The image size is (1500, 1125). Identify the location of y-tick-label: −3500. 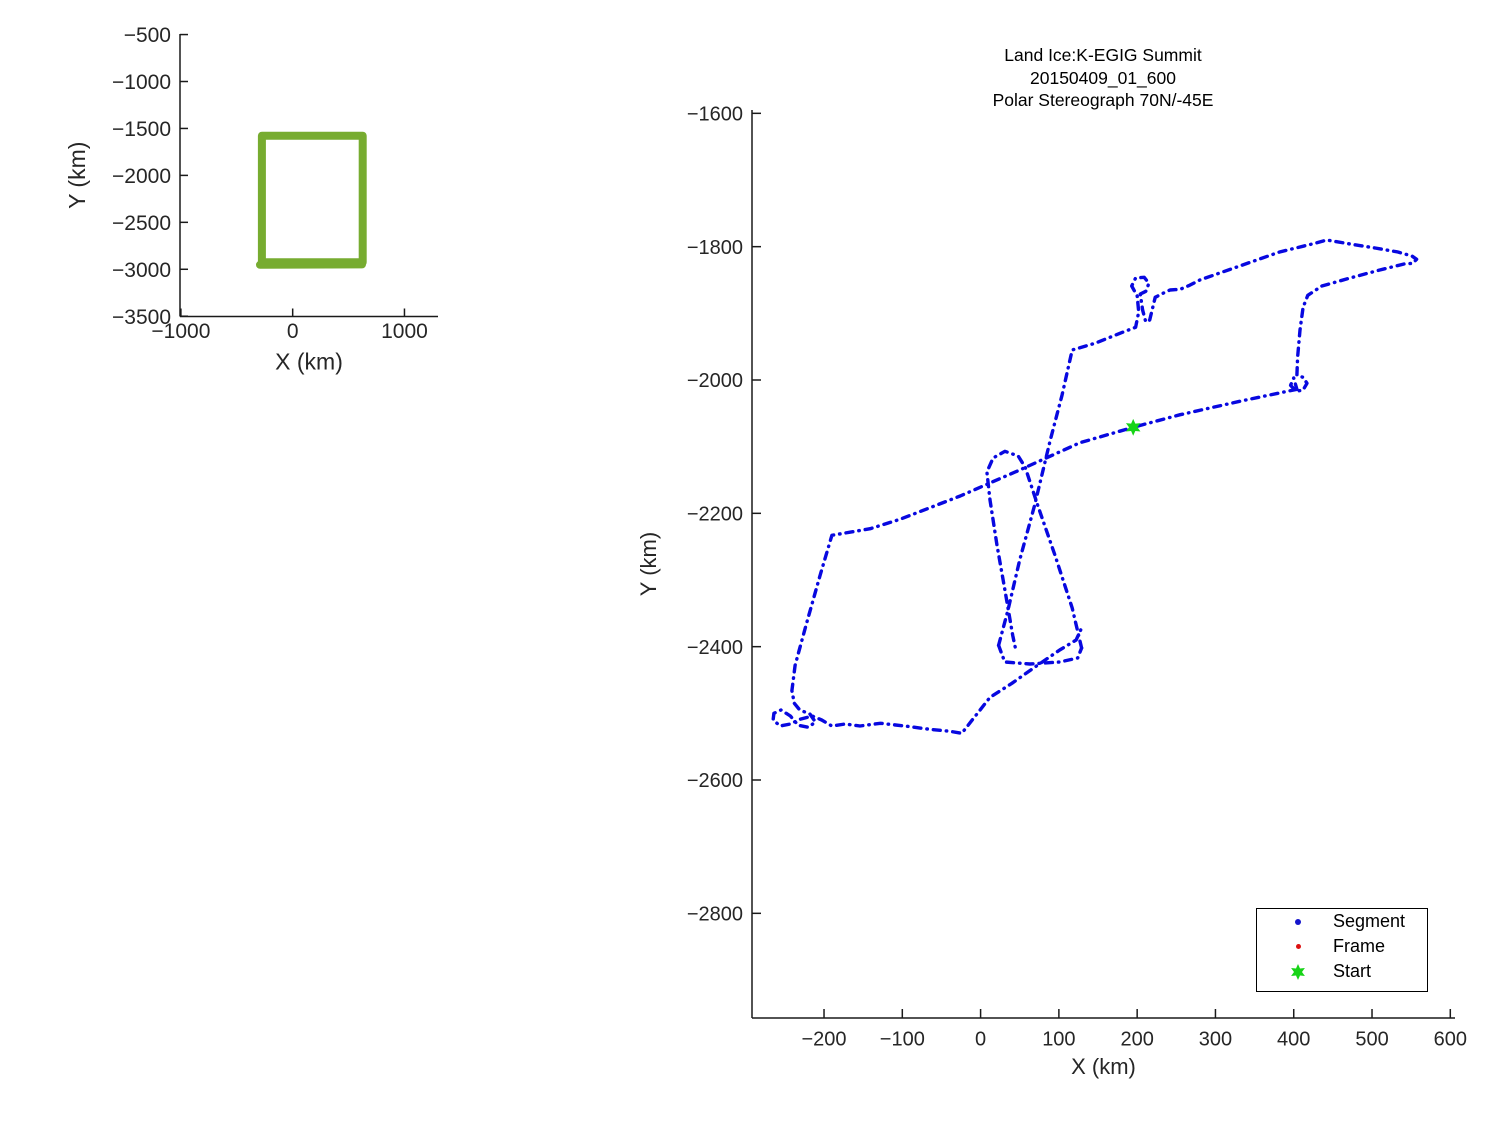
(141, 317).